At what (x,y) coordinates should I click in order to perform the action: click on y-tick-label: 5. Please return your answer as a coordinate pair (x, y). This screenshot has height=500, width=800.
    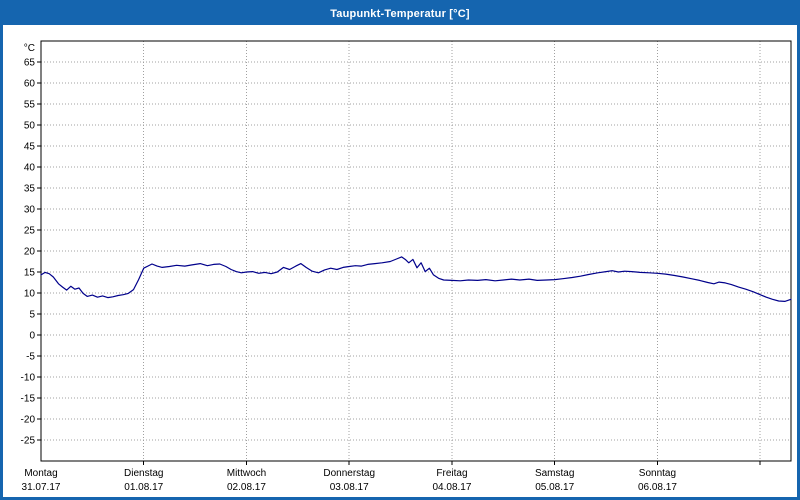
    Looking at the image, I should click on (32, 315).